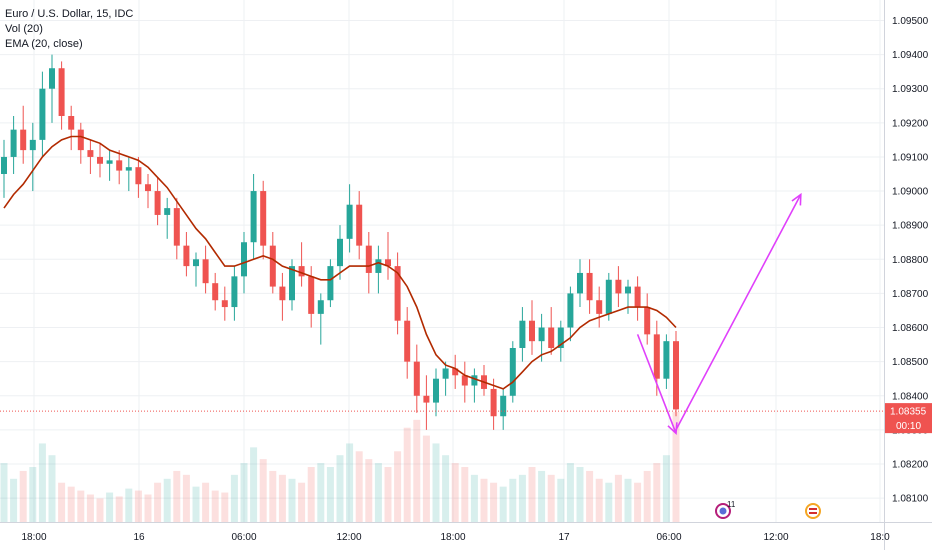 Image resolution: width=932 pixels, height=550 pixels. What do you see at coordinates (910, 157) in the screenshot?
I see `y-tick-label: 1.09100` at bounding box center [910, 157].